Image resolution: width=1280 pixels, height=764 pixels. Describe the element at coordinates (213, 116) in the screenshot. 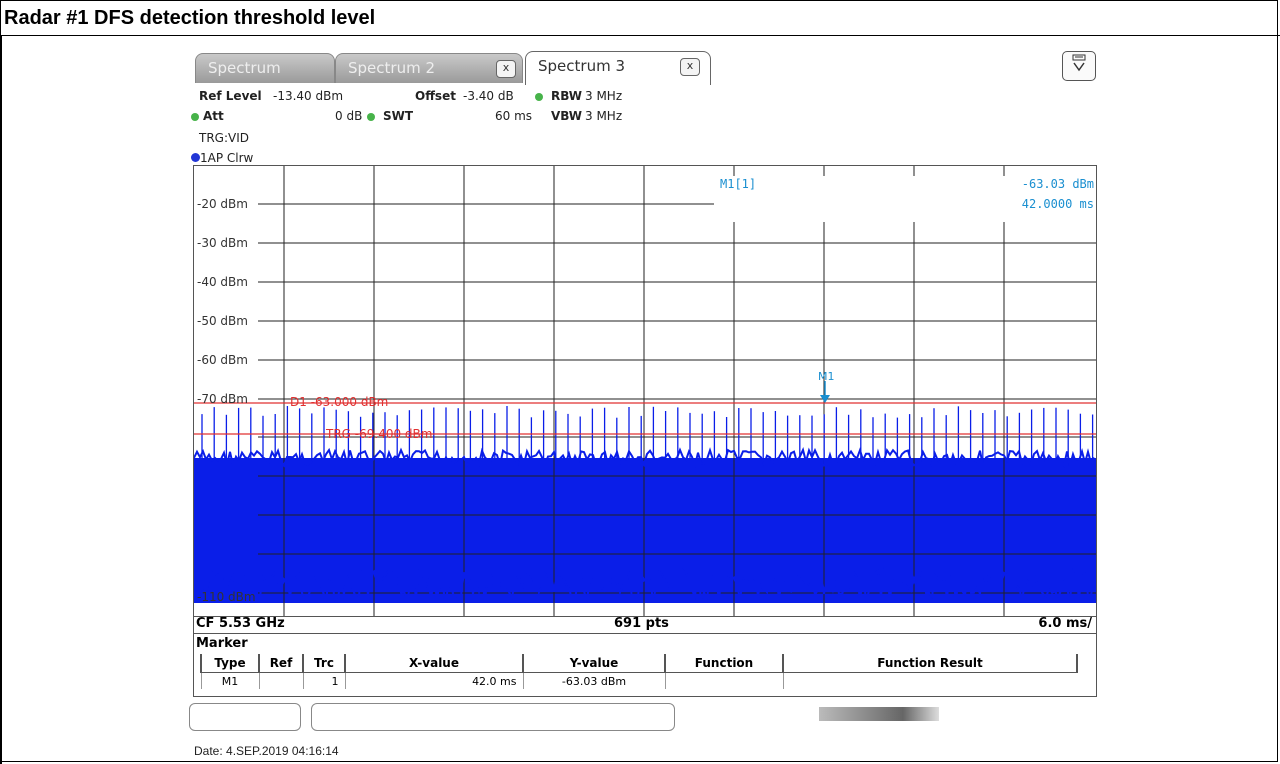

I see `att-label: Att` at that location.